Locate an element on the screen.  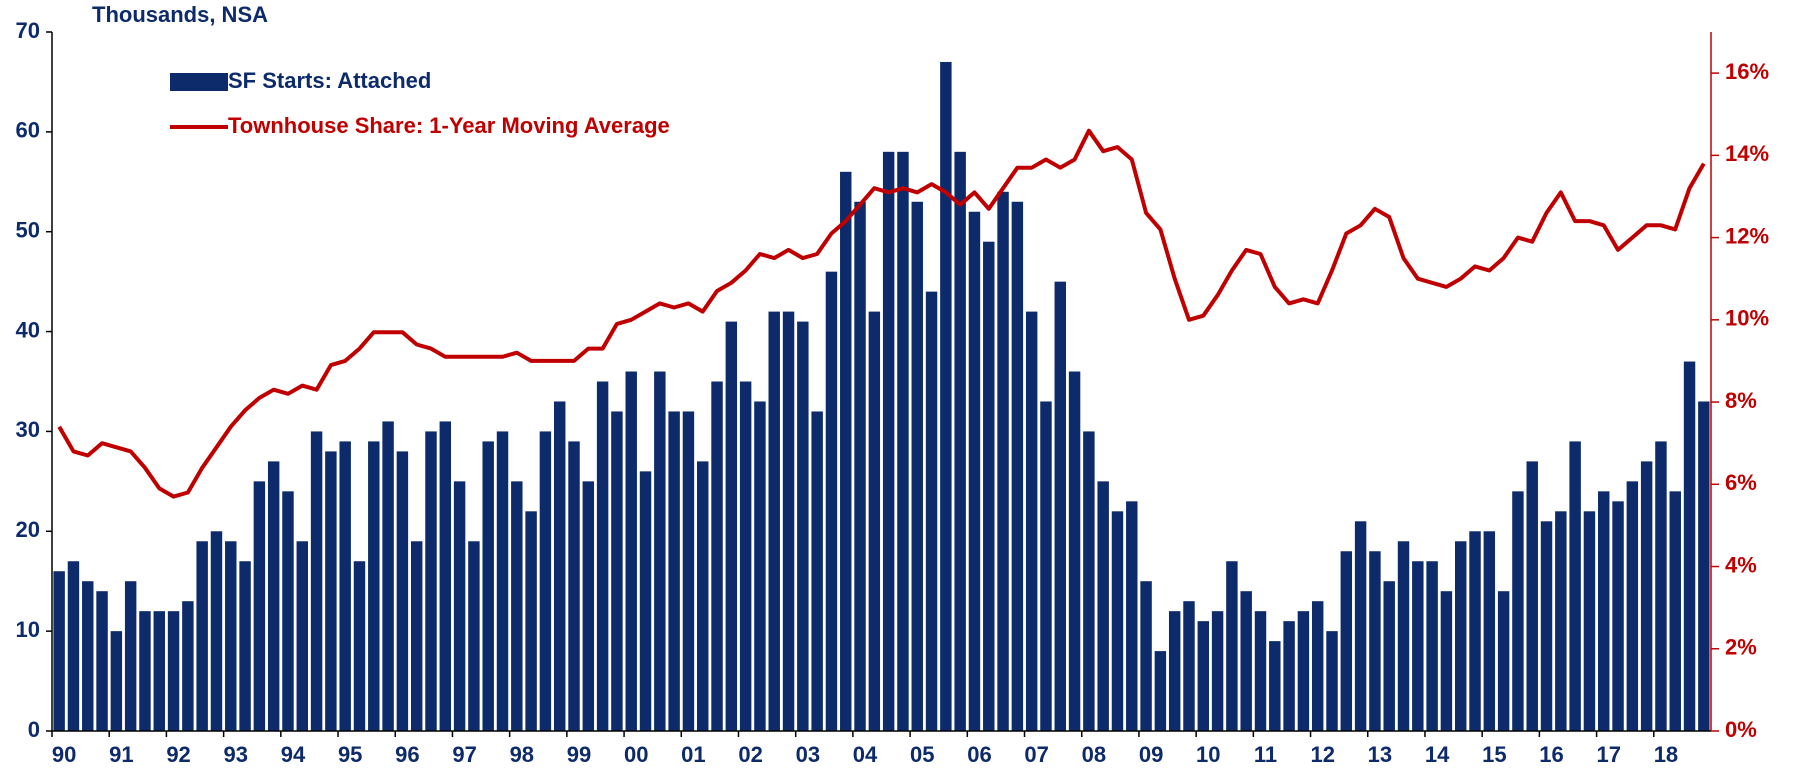
x-tick-label: 90 is located at coordinates (64, 754).